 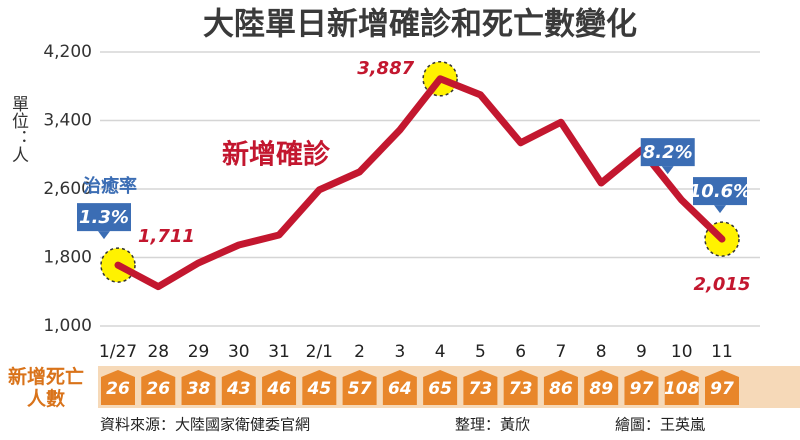 I want to click on y-tick-label: 2,600, so click(x=67, y=189).